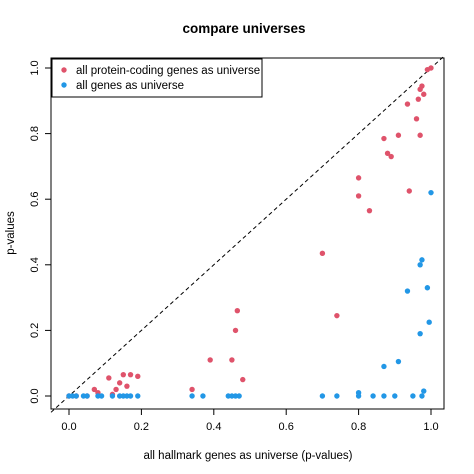 The height and width of the screenshot is (474, 474). Describe the element at coordinates (243, 28) in the screenshot. I see `chart-title: compare universes` at that location.